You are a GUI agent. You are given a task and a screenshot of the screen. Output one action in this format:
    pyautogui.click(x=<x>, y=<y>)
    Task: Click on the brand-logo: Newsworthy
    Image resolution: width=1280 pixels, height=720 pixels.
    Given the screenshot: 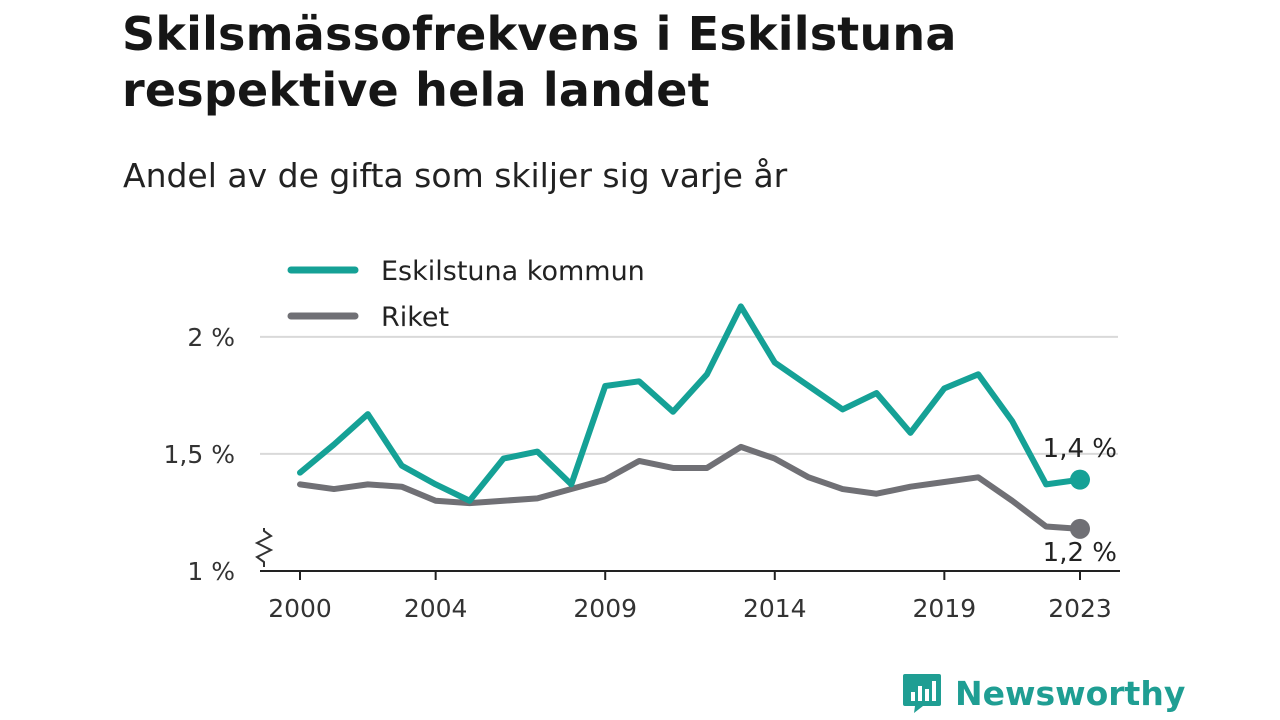 What is the action you would take?
    pyautogui.click(x=1043, y=693)
    